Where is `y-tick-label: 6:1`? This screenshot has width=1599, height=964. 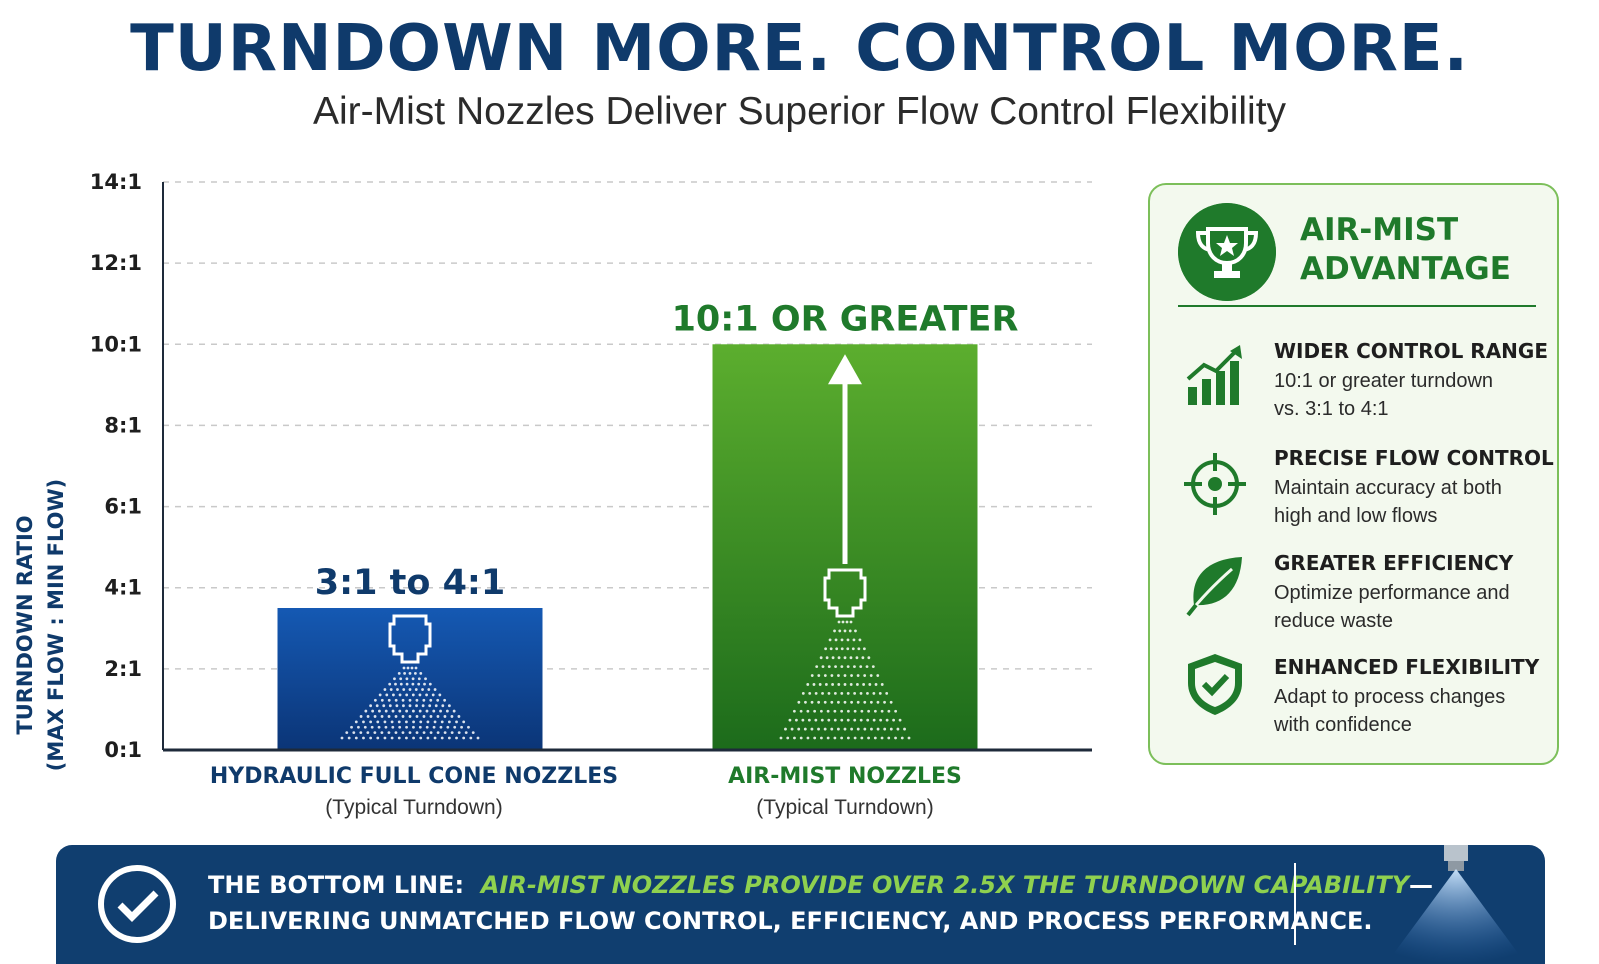
y-tick-label: 6:1 is located at coordinates (123, 507).